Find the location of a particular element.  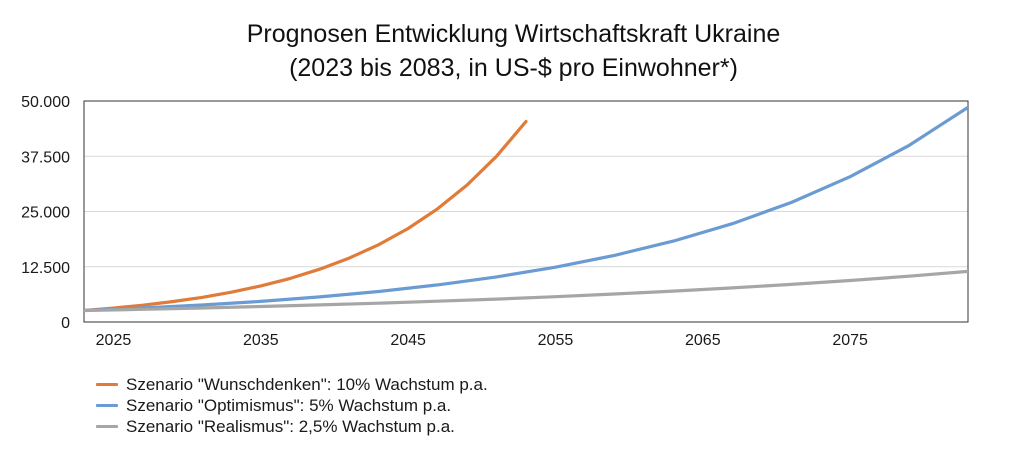

y-tick-label: 50.000 is located at coordinates (45, 102).